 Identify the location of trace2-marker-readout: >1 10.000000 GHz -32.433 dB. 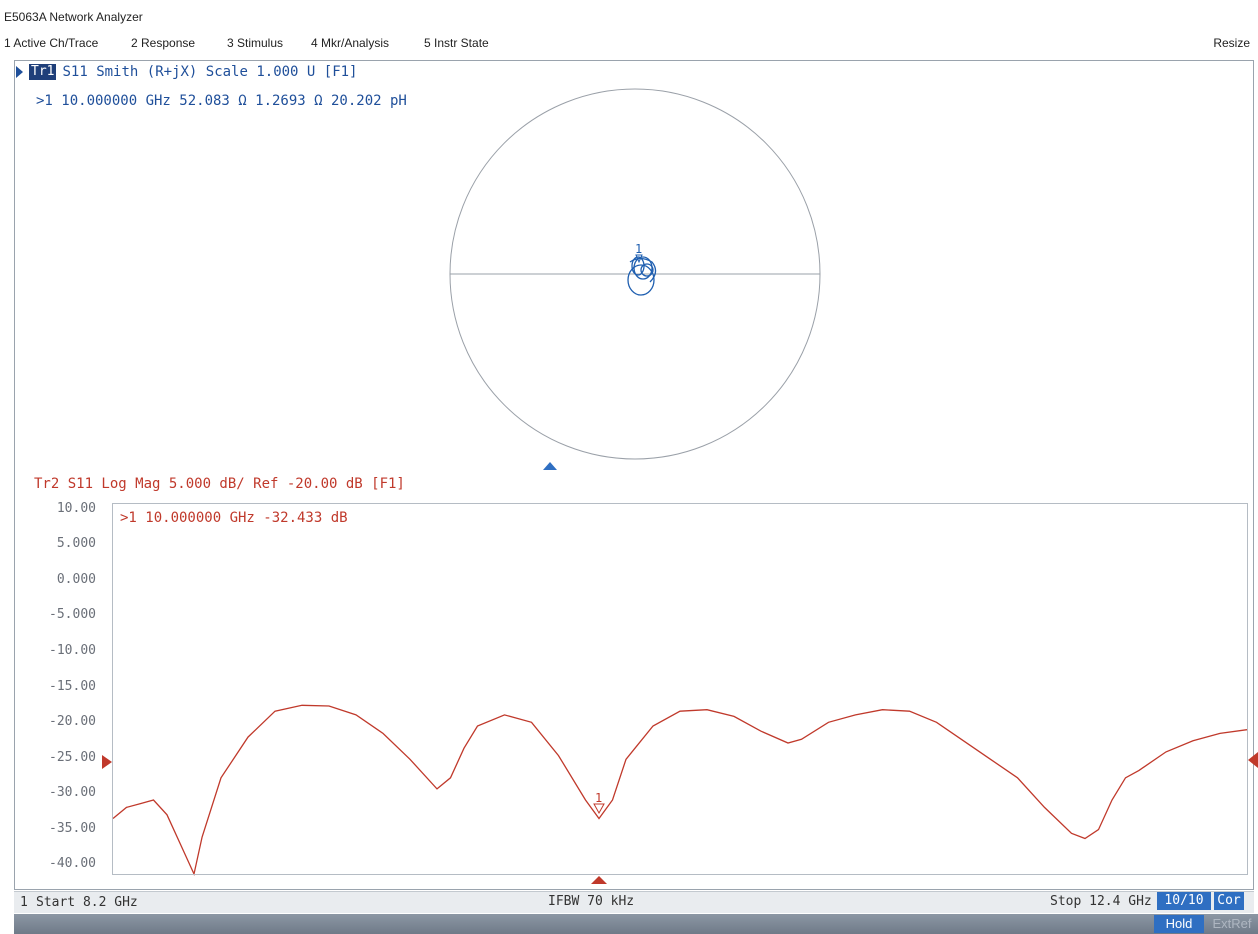
(234, 518).